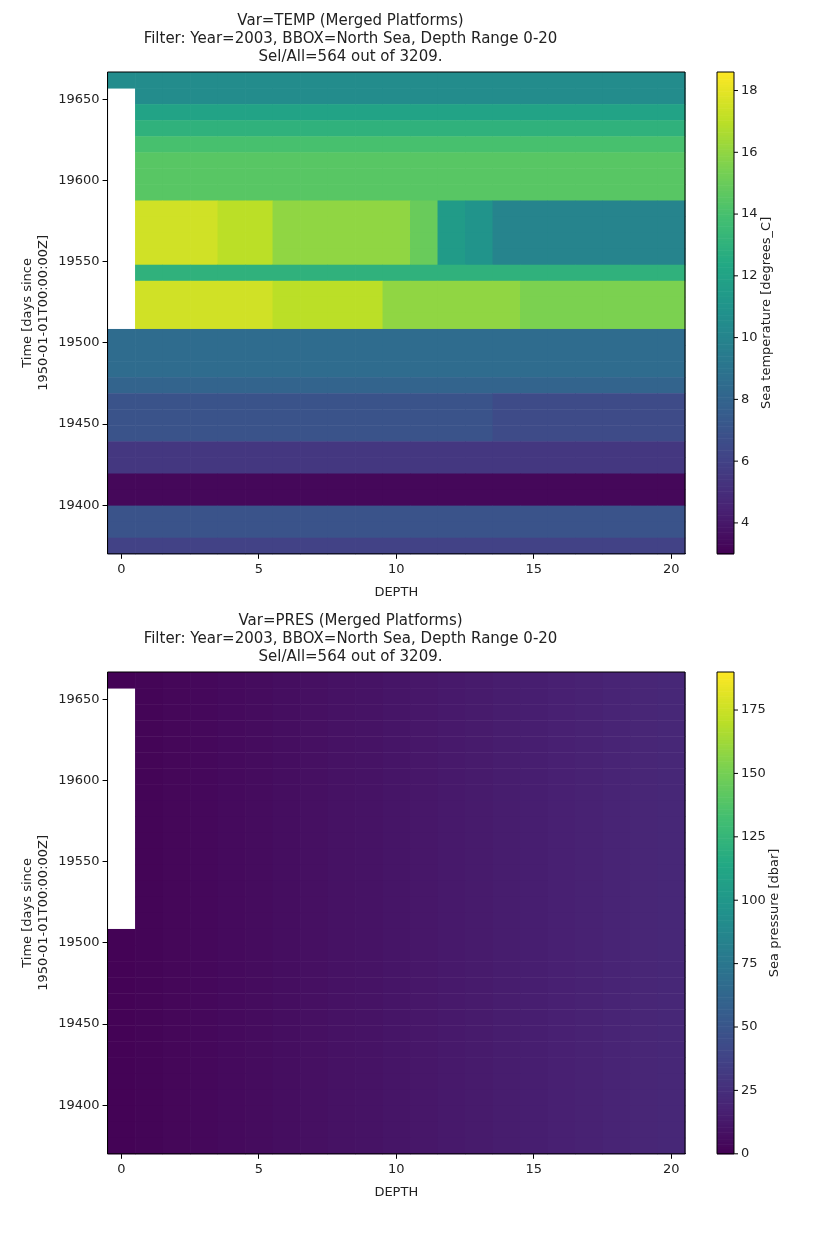 Image resolution: width=830 pixels, height=1240 pixels. I want to click on chart-title: Var=TEMP (Merged Platforms), so click(350, 19).